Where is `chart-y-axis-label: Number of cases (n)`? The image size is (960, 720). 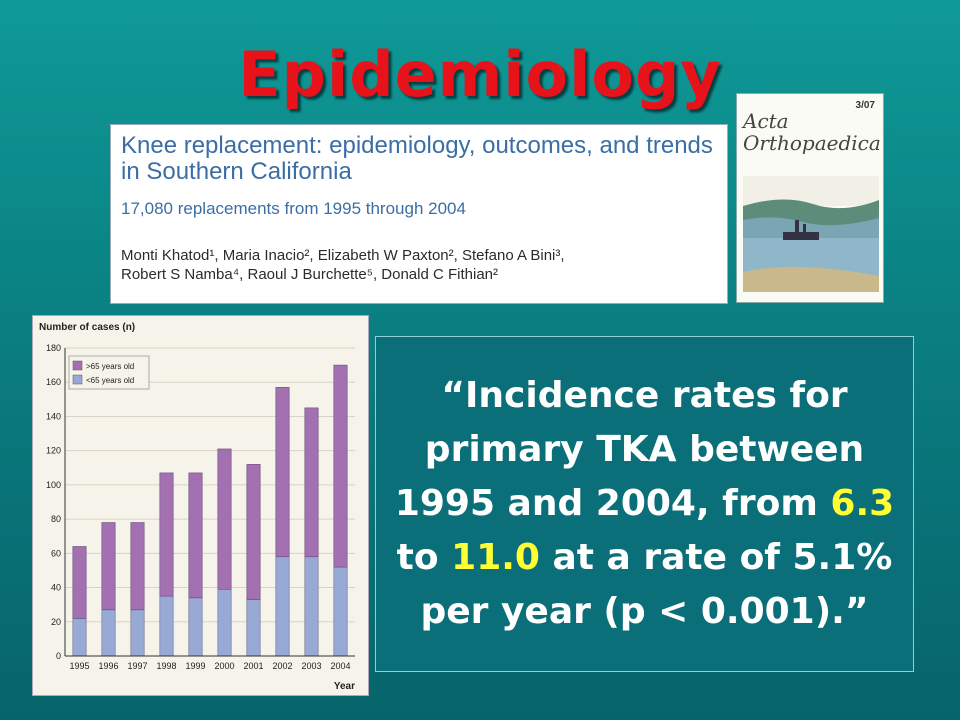
chart-y-axis-label: Number of cases (n) is located at coordinates (87, 327).